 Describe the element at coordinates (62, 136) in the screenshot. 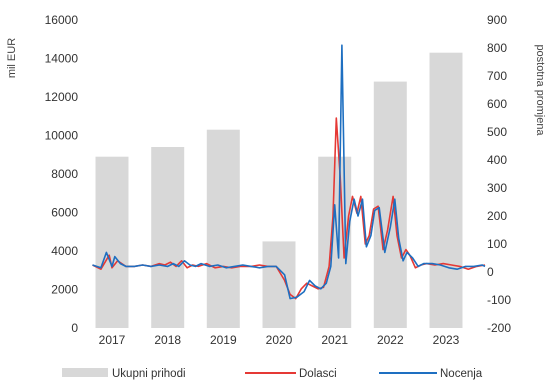

I see `left-tick-label: 10000` at that location.